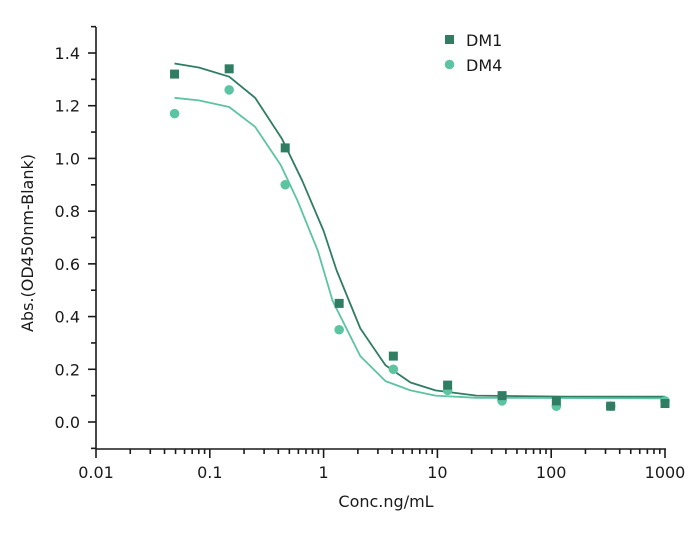  Describe the element at coordinates (324, 472) in the screenshot. I see `x-tick-label: 1` at that location.